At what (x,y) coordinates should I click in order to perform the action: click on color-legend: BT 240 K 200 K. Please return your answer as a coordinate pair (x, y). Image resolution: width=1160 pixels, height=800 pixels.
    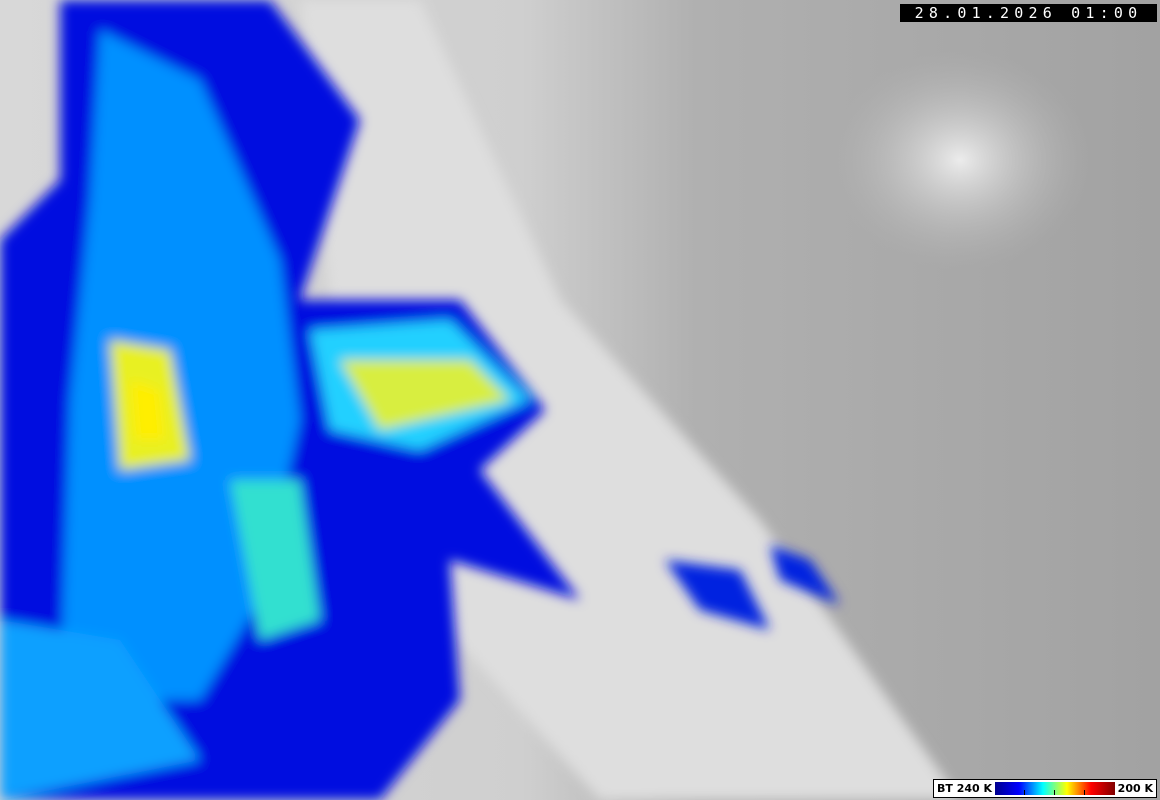
    Looking at the image, I should click on (1045, 788).